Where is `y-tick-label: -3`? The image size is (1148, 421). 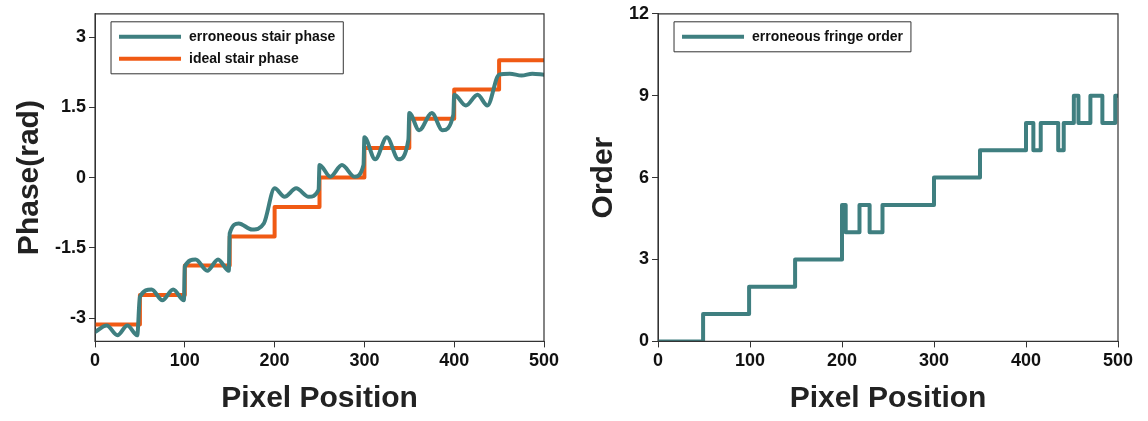
y-tick-label: -3 is located at coordinates (78, 316).